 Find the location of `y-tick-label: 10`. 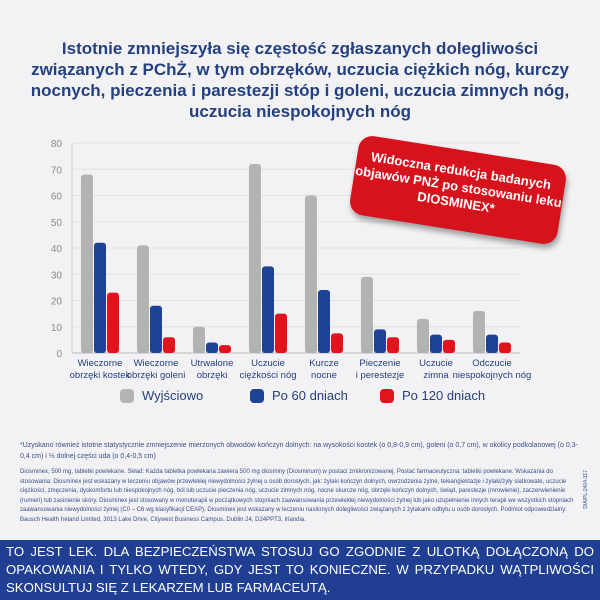

y-tick-label: 10 is located at coordinates (57, 328).